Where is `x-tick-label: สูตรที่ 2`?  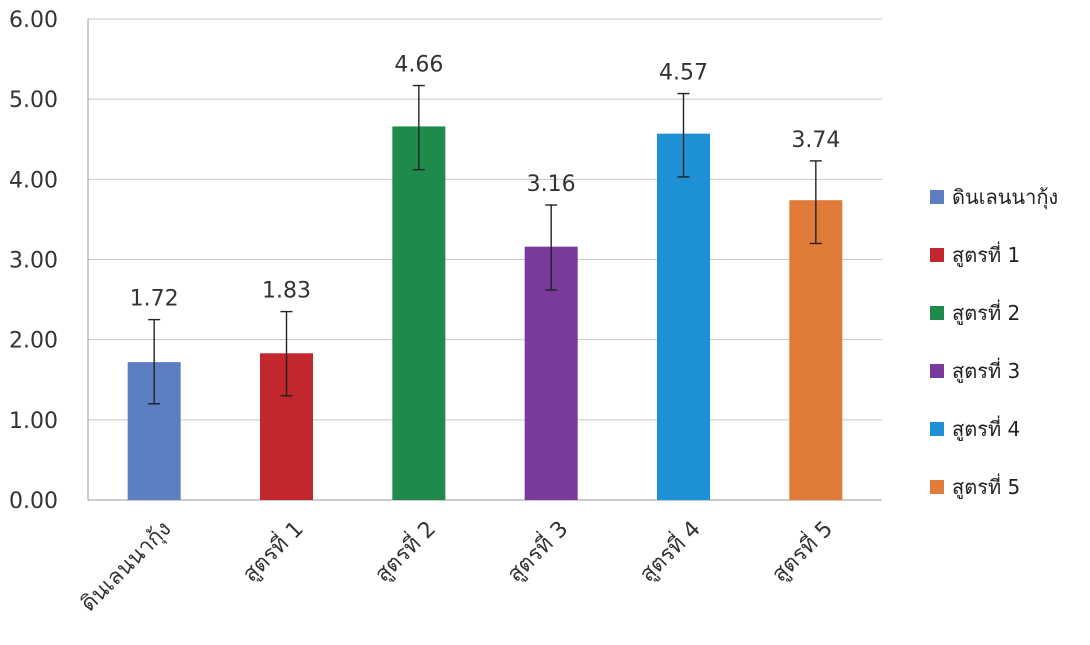 x-tick-label: สูตรที่ 2 is located at coordinates (405, 551).